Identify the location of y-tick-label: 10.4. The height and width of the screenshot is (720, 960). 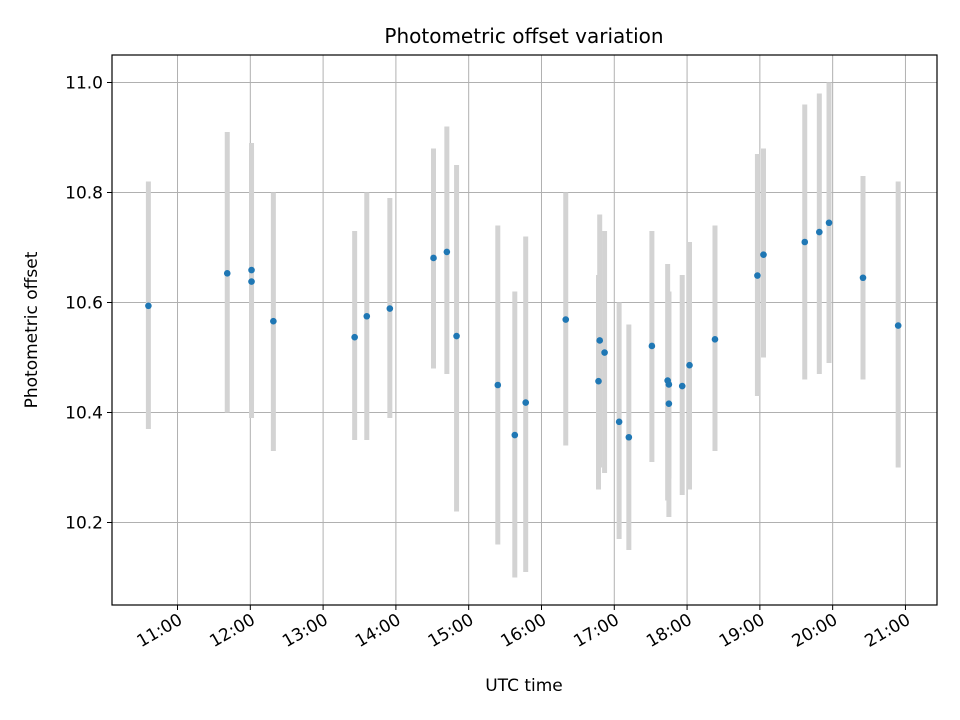
(84, 414).